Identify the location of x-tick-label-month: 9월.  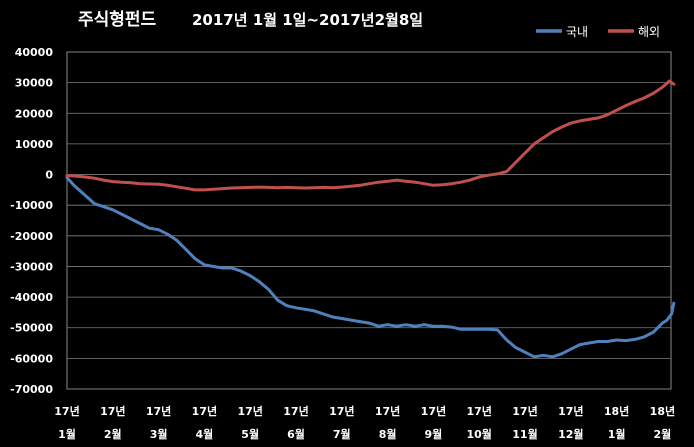
(434, 434).